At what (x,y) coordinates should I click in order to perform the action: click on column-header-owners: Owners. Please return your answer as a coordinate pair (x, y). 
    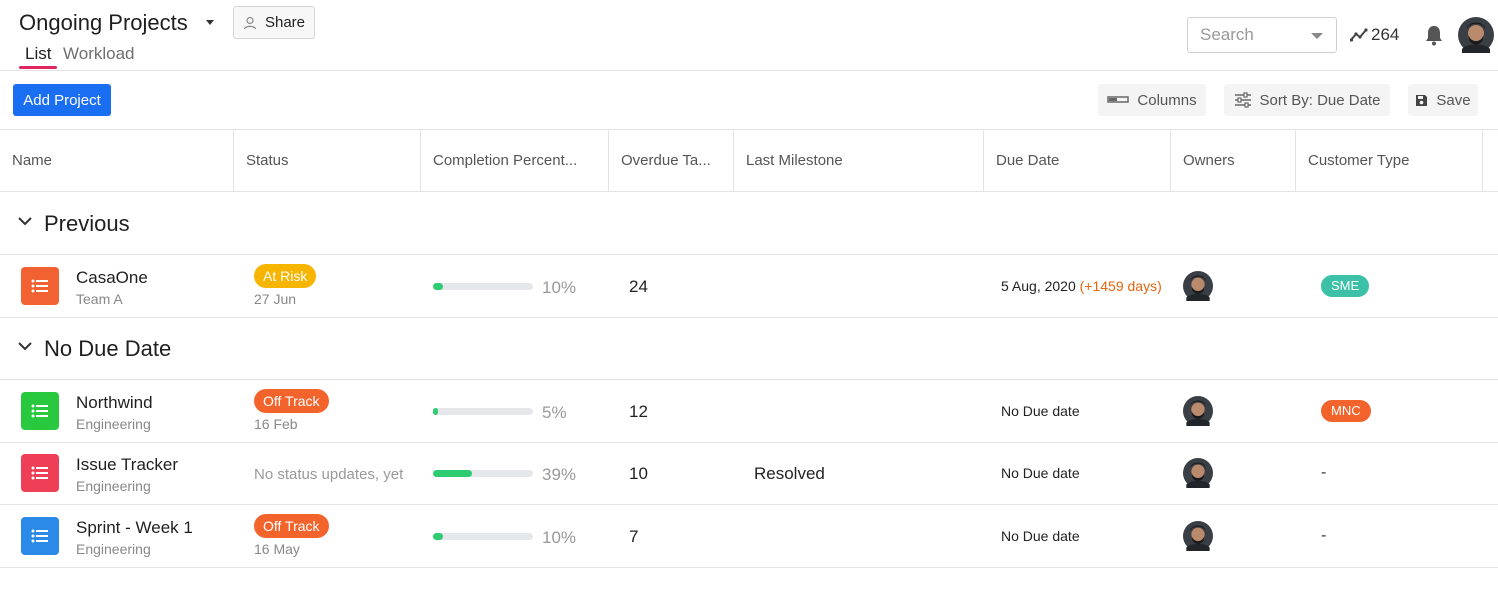
    Looking at the image, I should click on (1233, 160).